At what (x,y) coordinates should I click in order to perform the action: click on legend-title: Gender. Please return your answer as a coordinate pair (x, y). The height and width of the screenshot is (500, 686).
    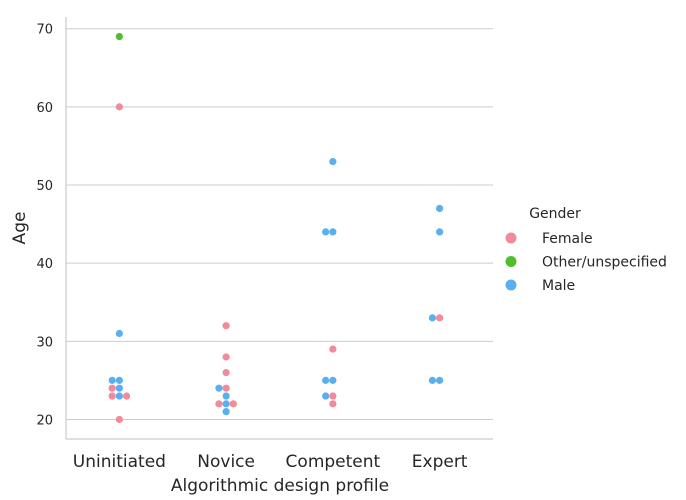
    Looking at the image, I should click on (555, 214).